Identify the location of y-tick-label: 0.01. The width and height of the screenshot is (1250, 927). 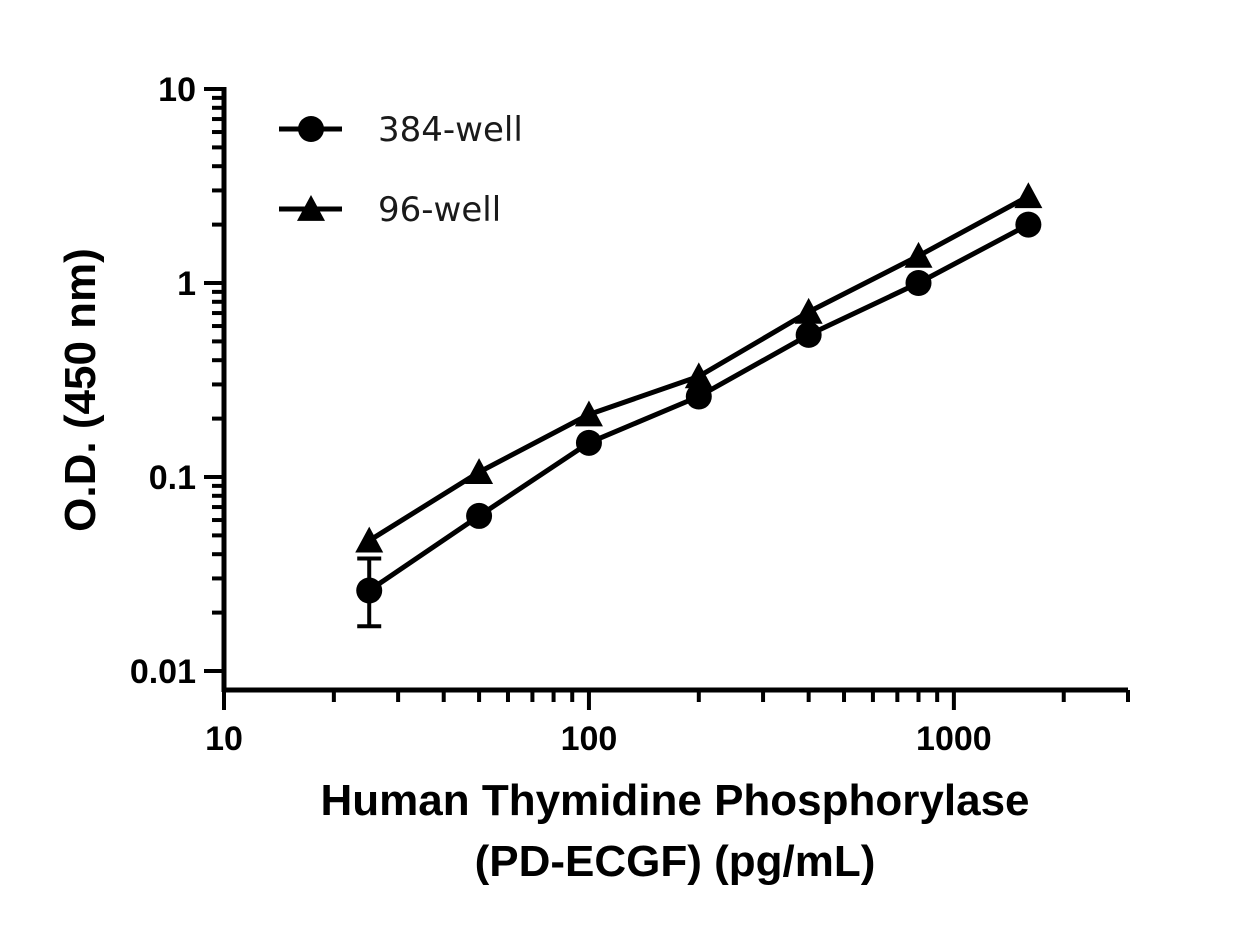
(163, 672).